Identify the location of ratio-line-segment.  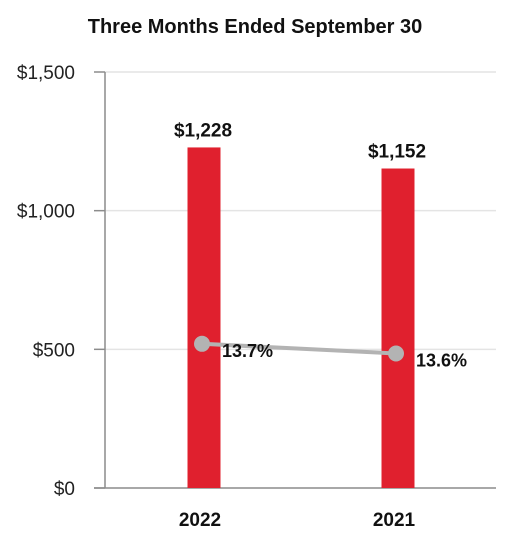
(299, 348).